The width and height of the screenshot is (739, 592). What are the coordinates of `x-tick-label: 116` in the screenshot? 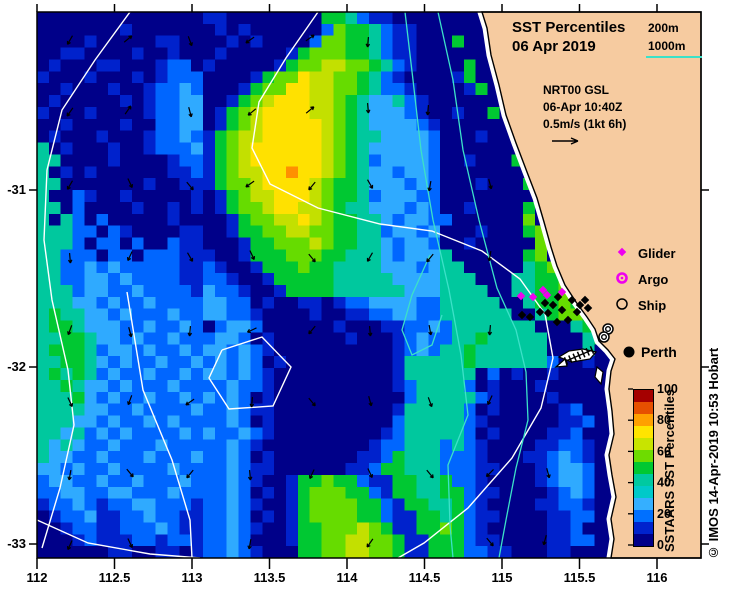 It's located at (657, 577).